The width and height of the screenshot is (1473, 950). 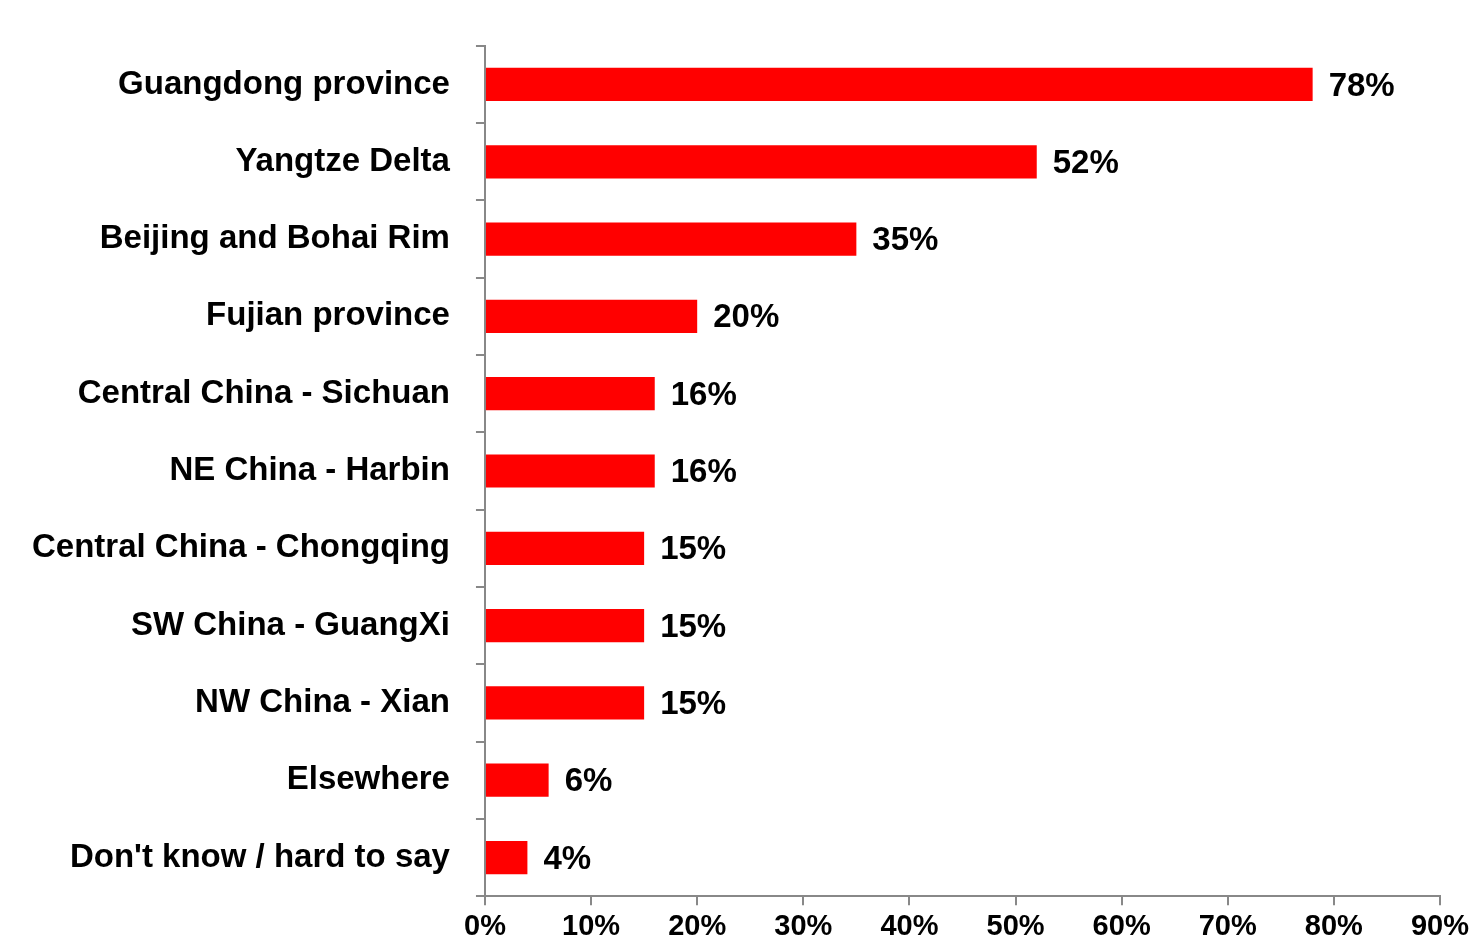 I want to click on y-tick-label: Yangtze Delta, so click(x=343, y=159).